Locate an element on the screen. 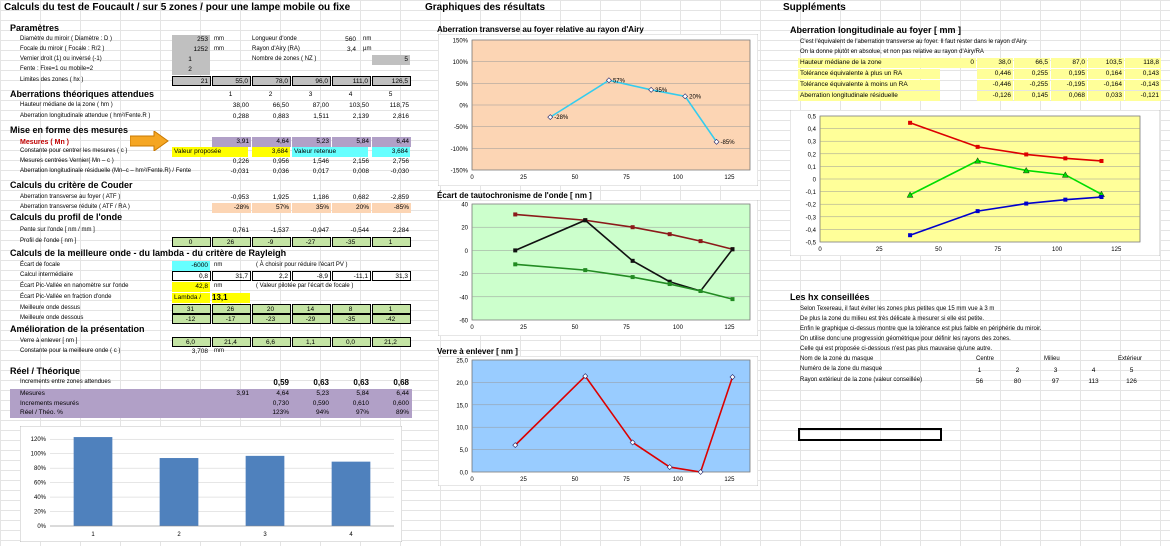 Image resolution: width=1170 pixels, height=546 pixels. selected-cell is located at coordinates (870, 434).